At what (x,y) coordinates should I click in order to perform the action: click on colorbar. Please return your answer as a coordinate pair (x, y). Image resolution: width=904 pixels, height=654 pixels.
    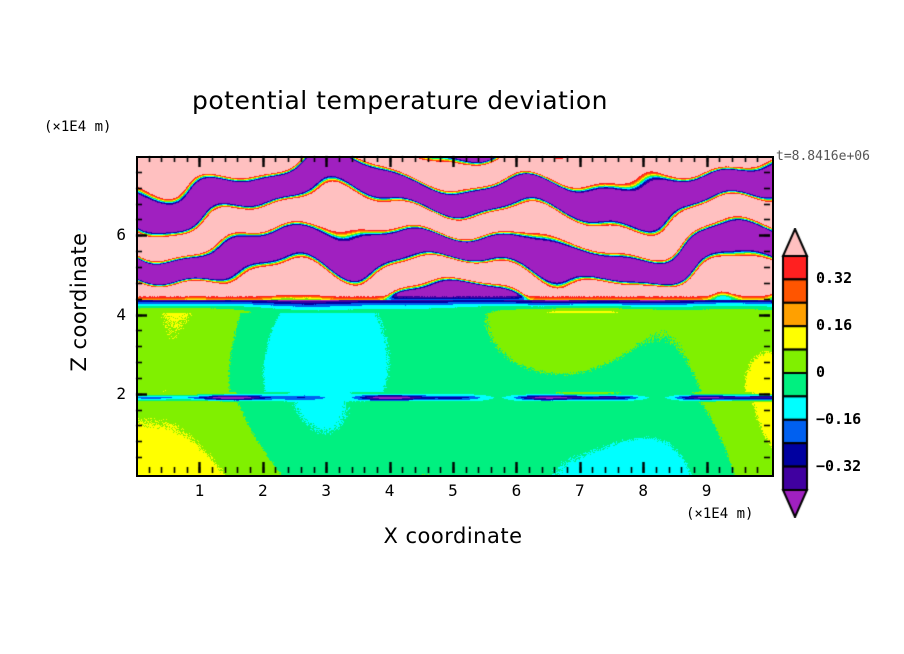
    Looking at the image, I should click on (795, 373).